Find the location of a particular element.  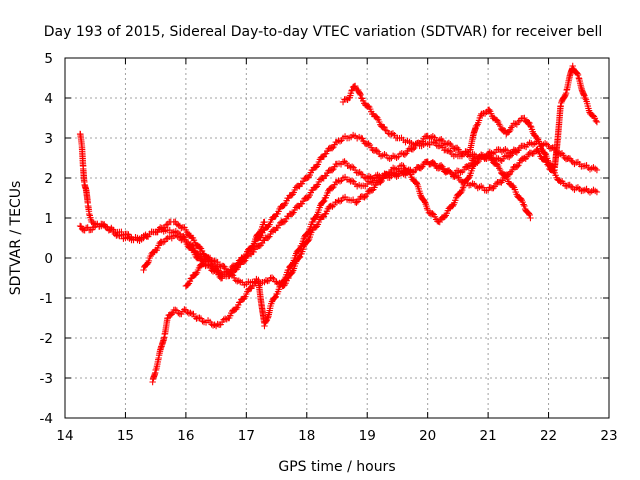

x-tick-label: 17 is located at coordinates (246, 436).